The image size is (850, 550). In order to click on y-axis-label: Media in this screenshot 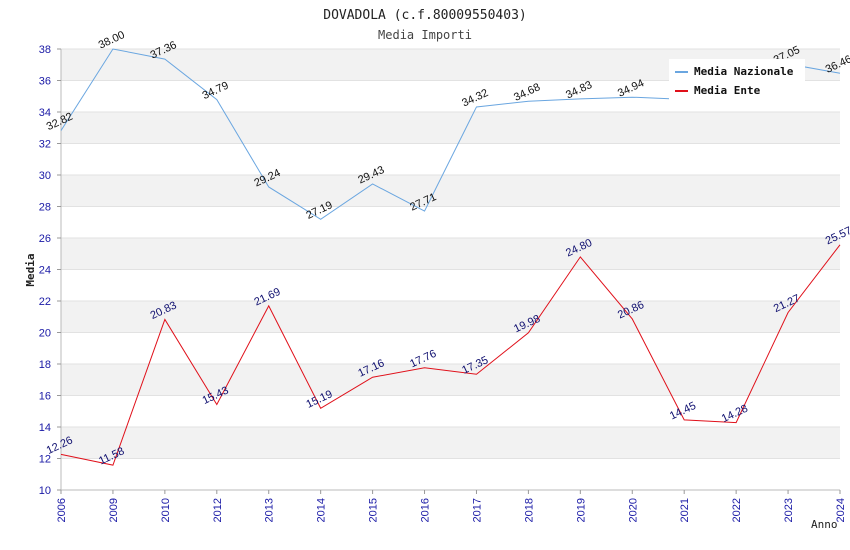, I will do `click(30, 269)`.